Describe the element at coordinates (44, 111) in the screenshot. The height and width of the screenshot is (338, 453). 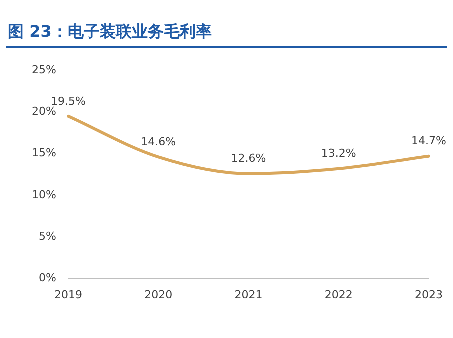
I see `y-tick-label: 20%` at that location.